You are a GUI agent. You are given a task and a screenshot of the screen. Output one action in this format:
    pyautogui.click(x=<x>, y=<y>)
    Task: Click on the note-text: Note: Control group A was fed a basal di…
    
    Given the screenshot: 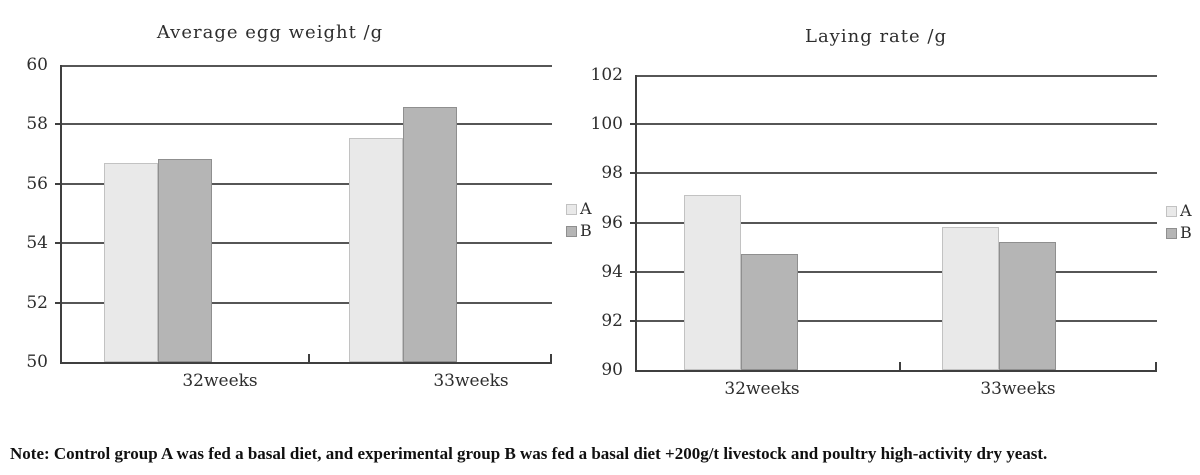 What is the action you would take?
    pyautogui.click(x=529, y=453)
    